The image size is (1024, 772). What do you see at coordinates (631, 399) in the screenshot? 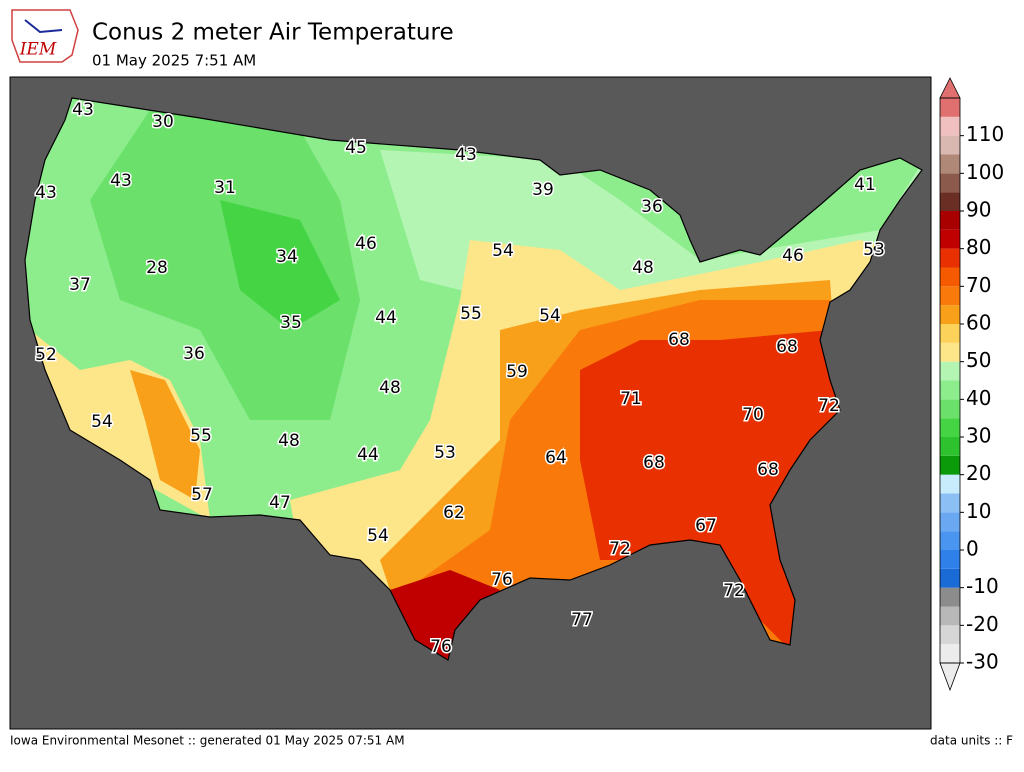
I see `station-value: 71` at bounding box center [631, 399].